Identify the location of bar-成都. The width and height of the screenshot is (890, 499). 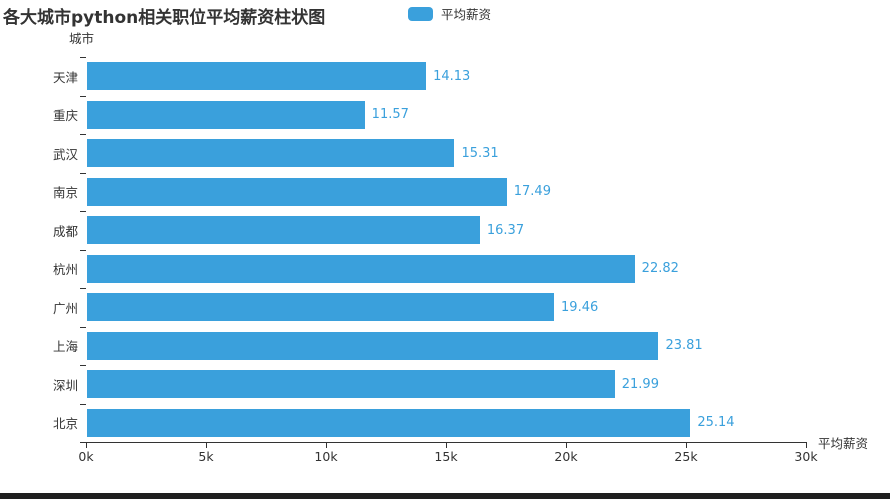
(283, 230).